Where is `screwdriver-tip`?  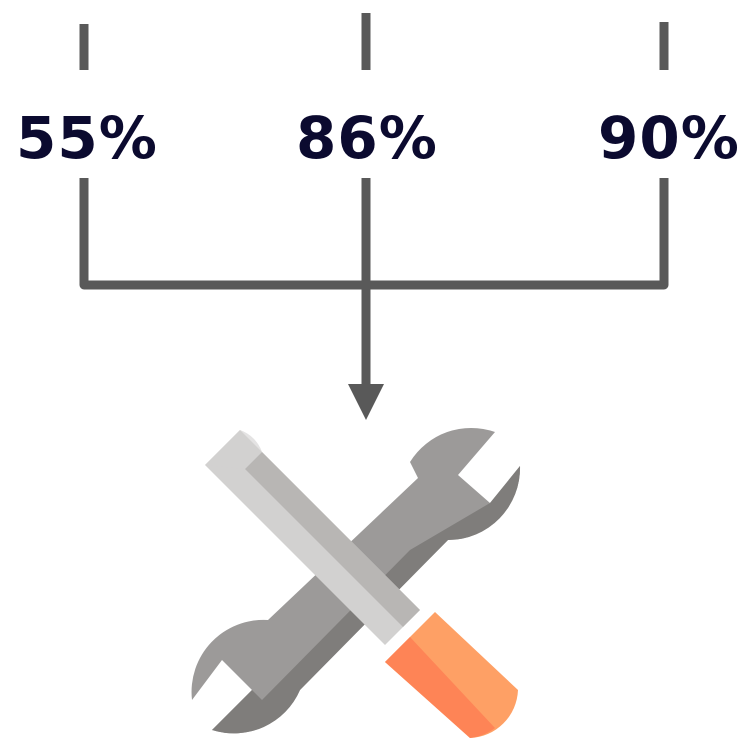
screwdriver-tip is located at coordinates (233, 449).